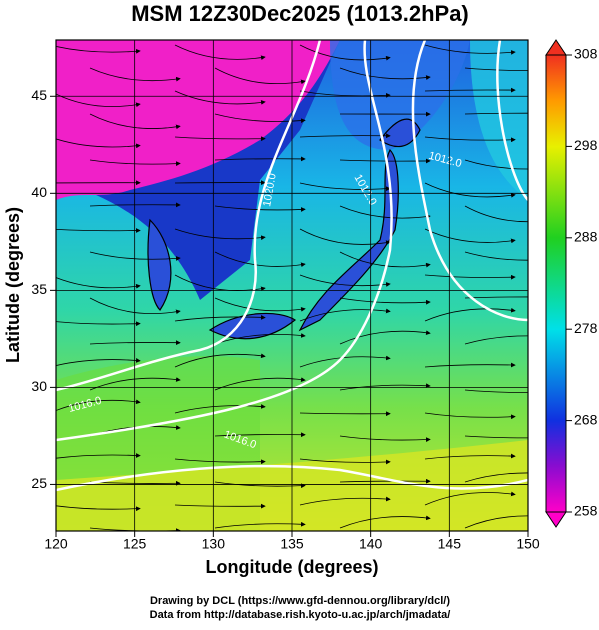  Describe the element at coordinates (586, 511) in the screenshot. I see `colorbar-tick-label: 258` at that location.